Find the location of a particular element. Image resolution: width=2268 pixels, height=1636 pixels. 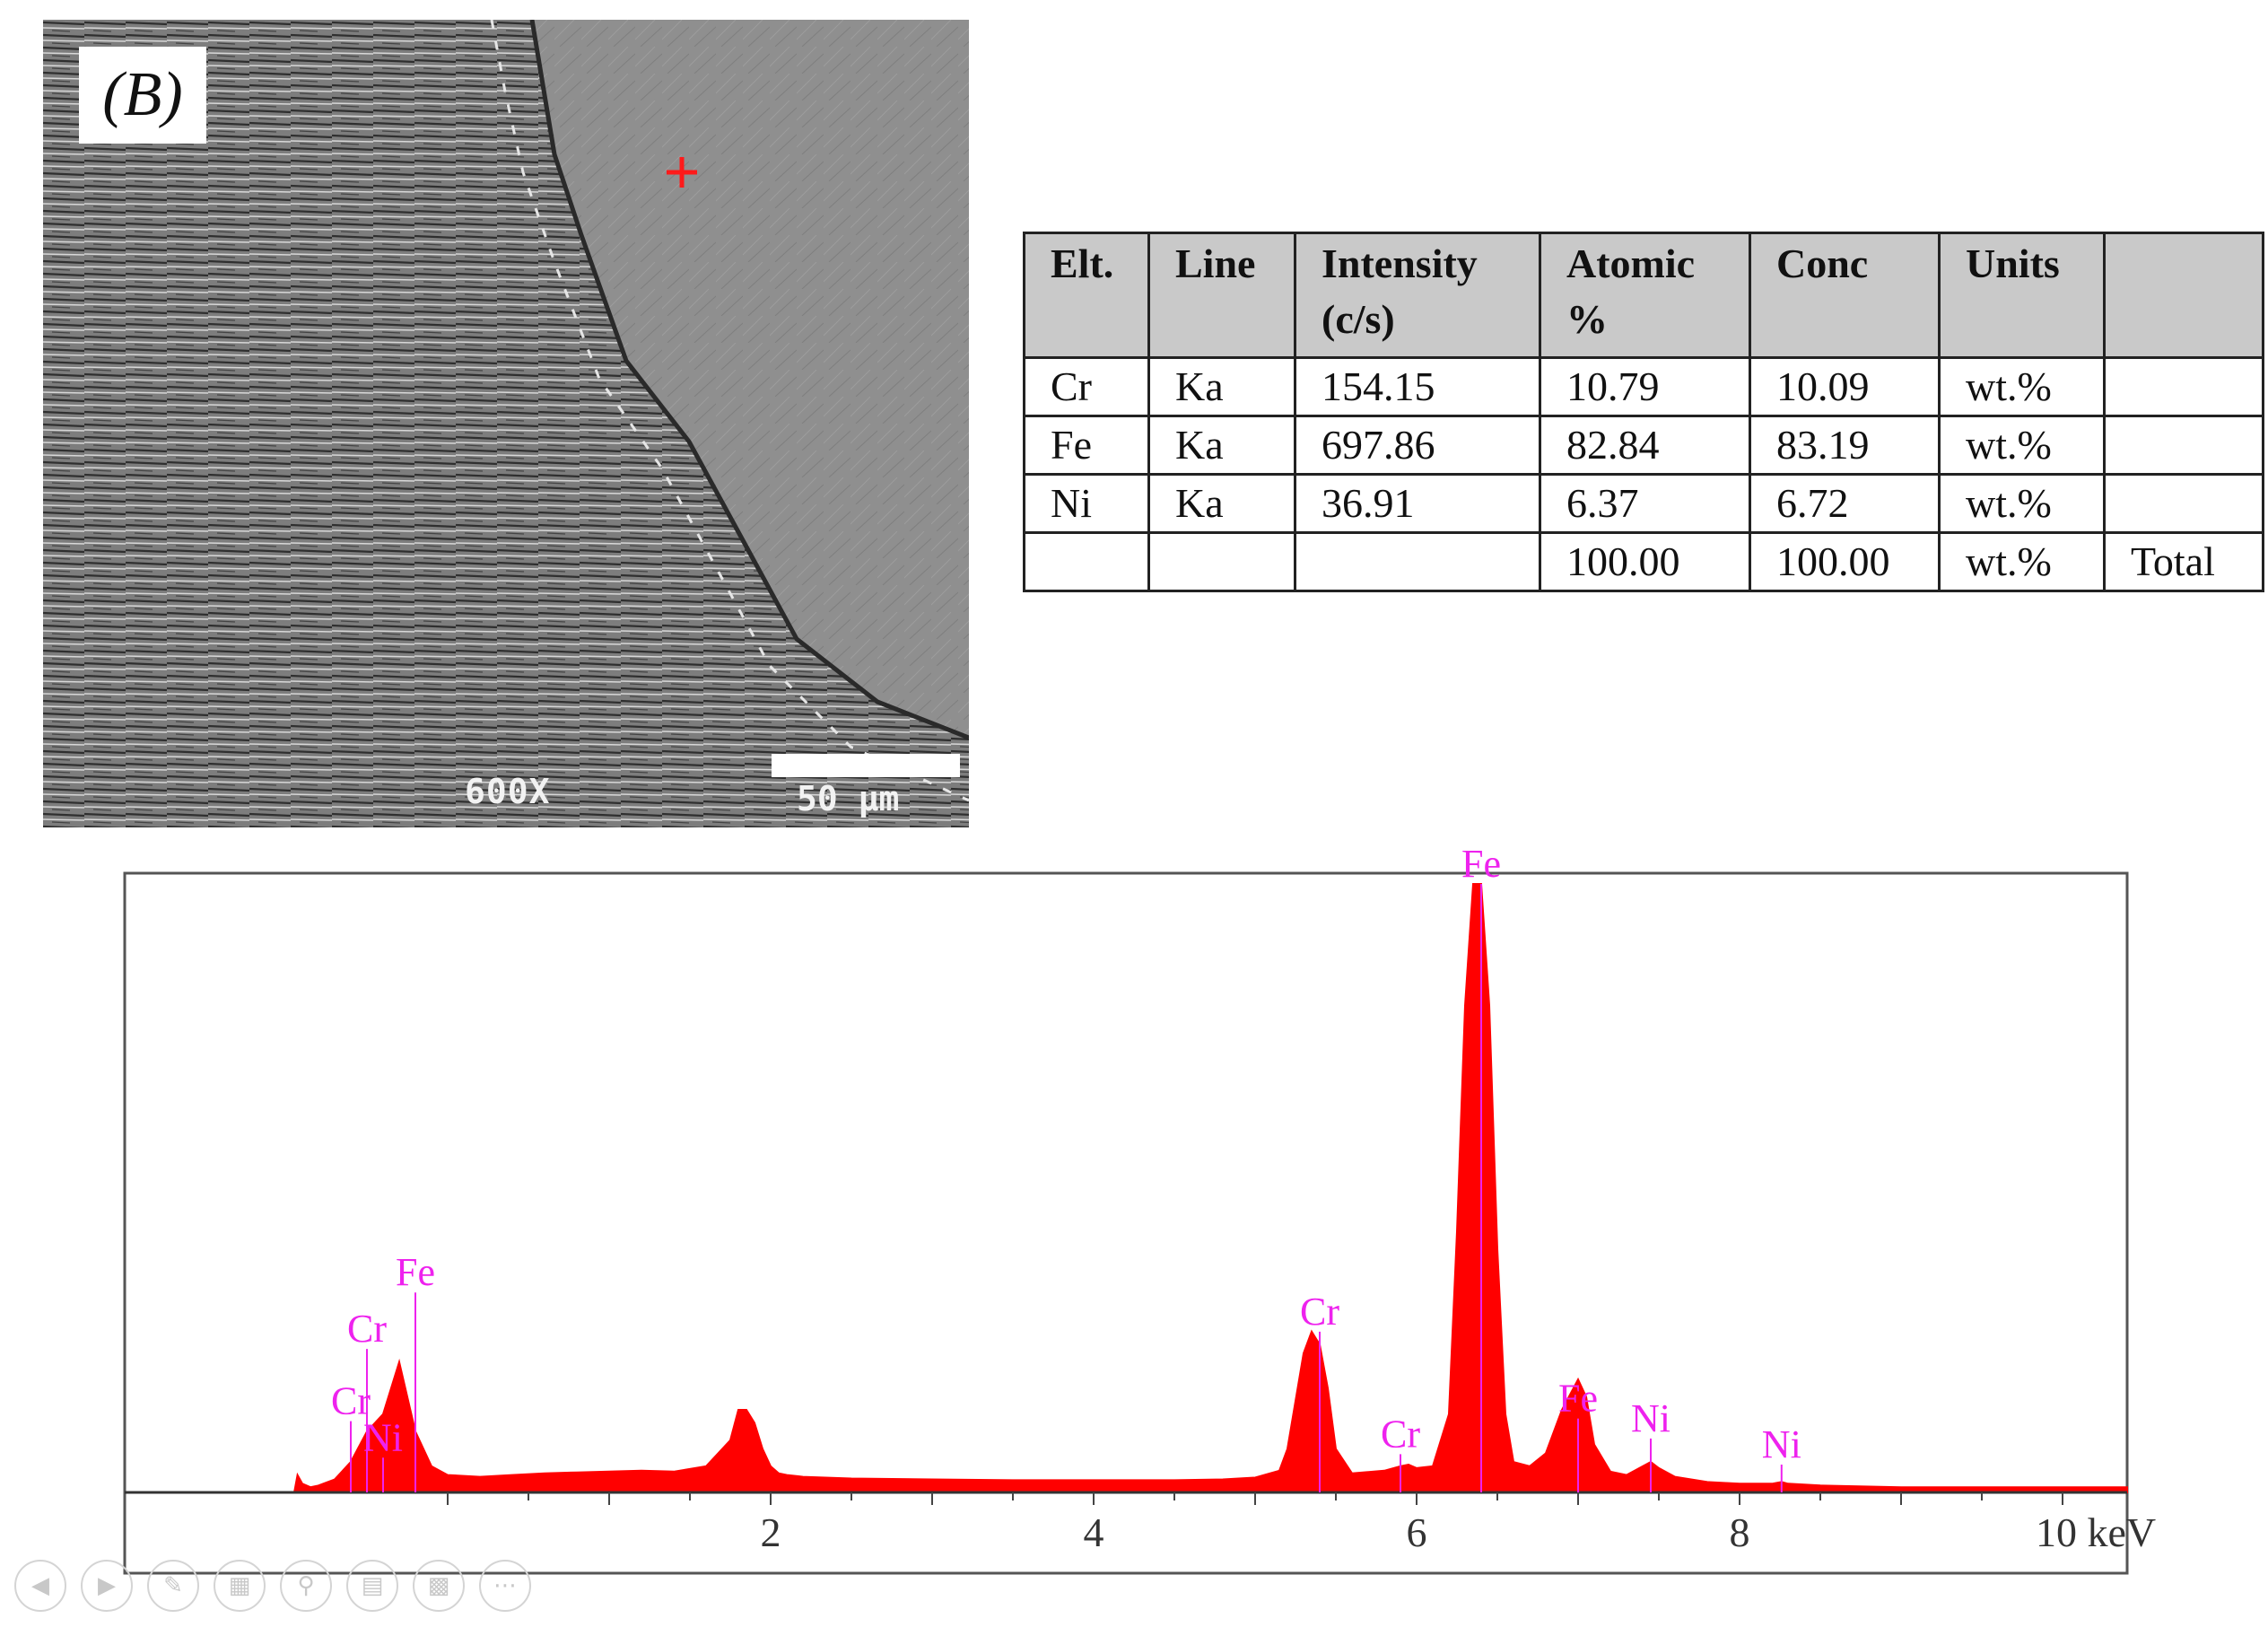

scale-bar-label: 50 μm is located at coordinates (848, 798).